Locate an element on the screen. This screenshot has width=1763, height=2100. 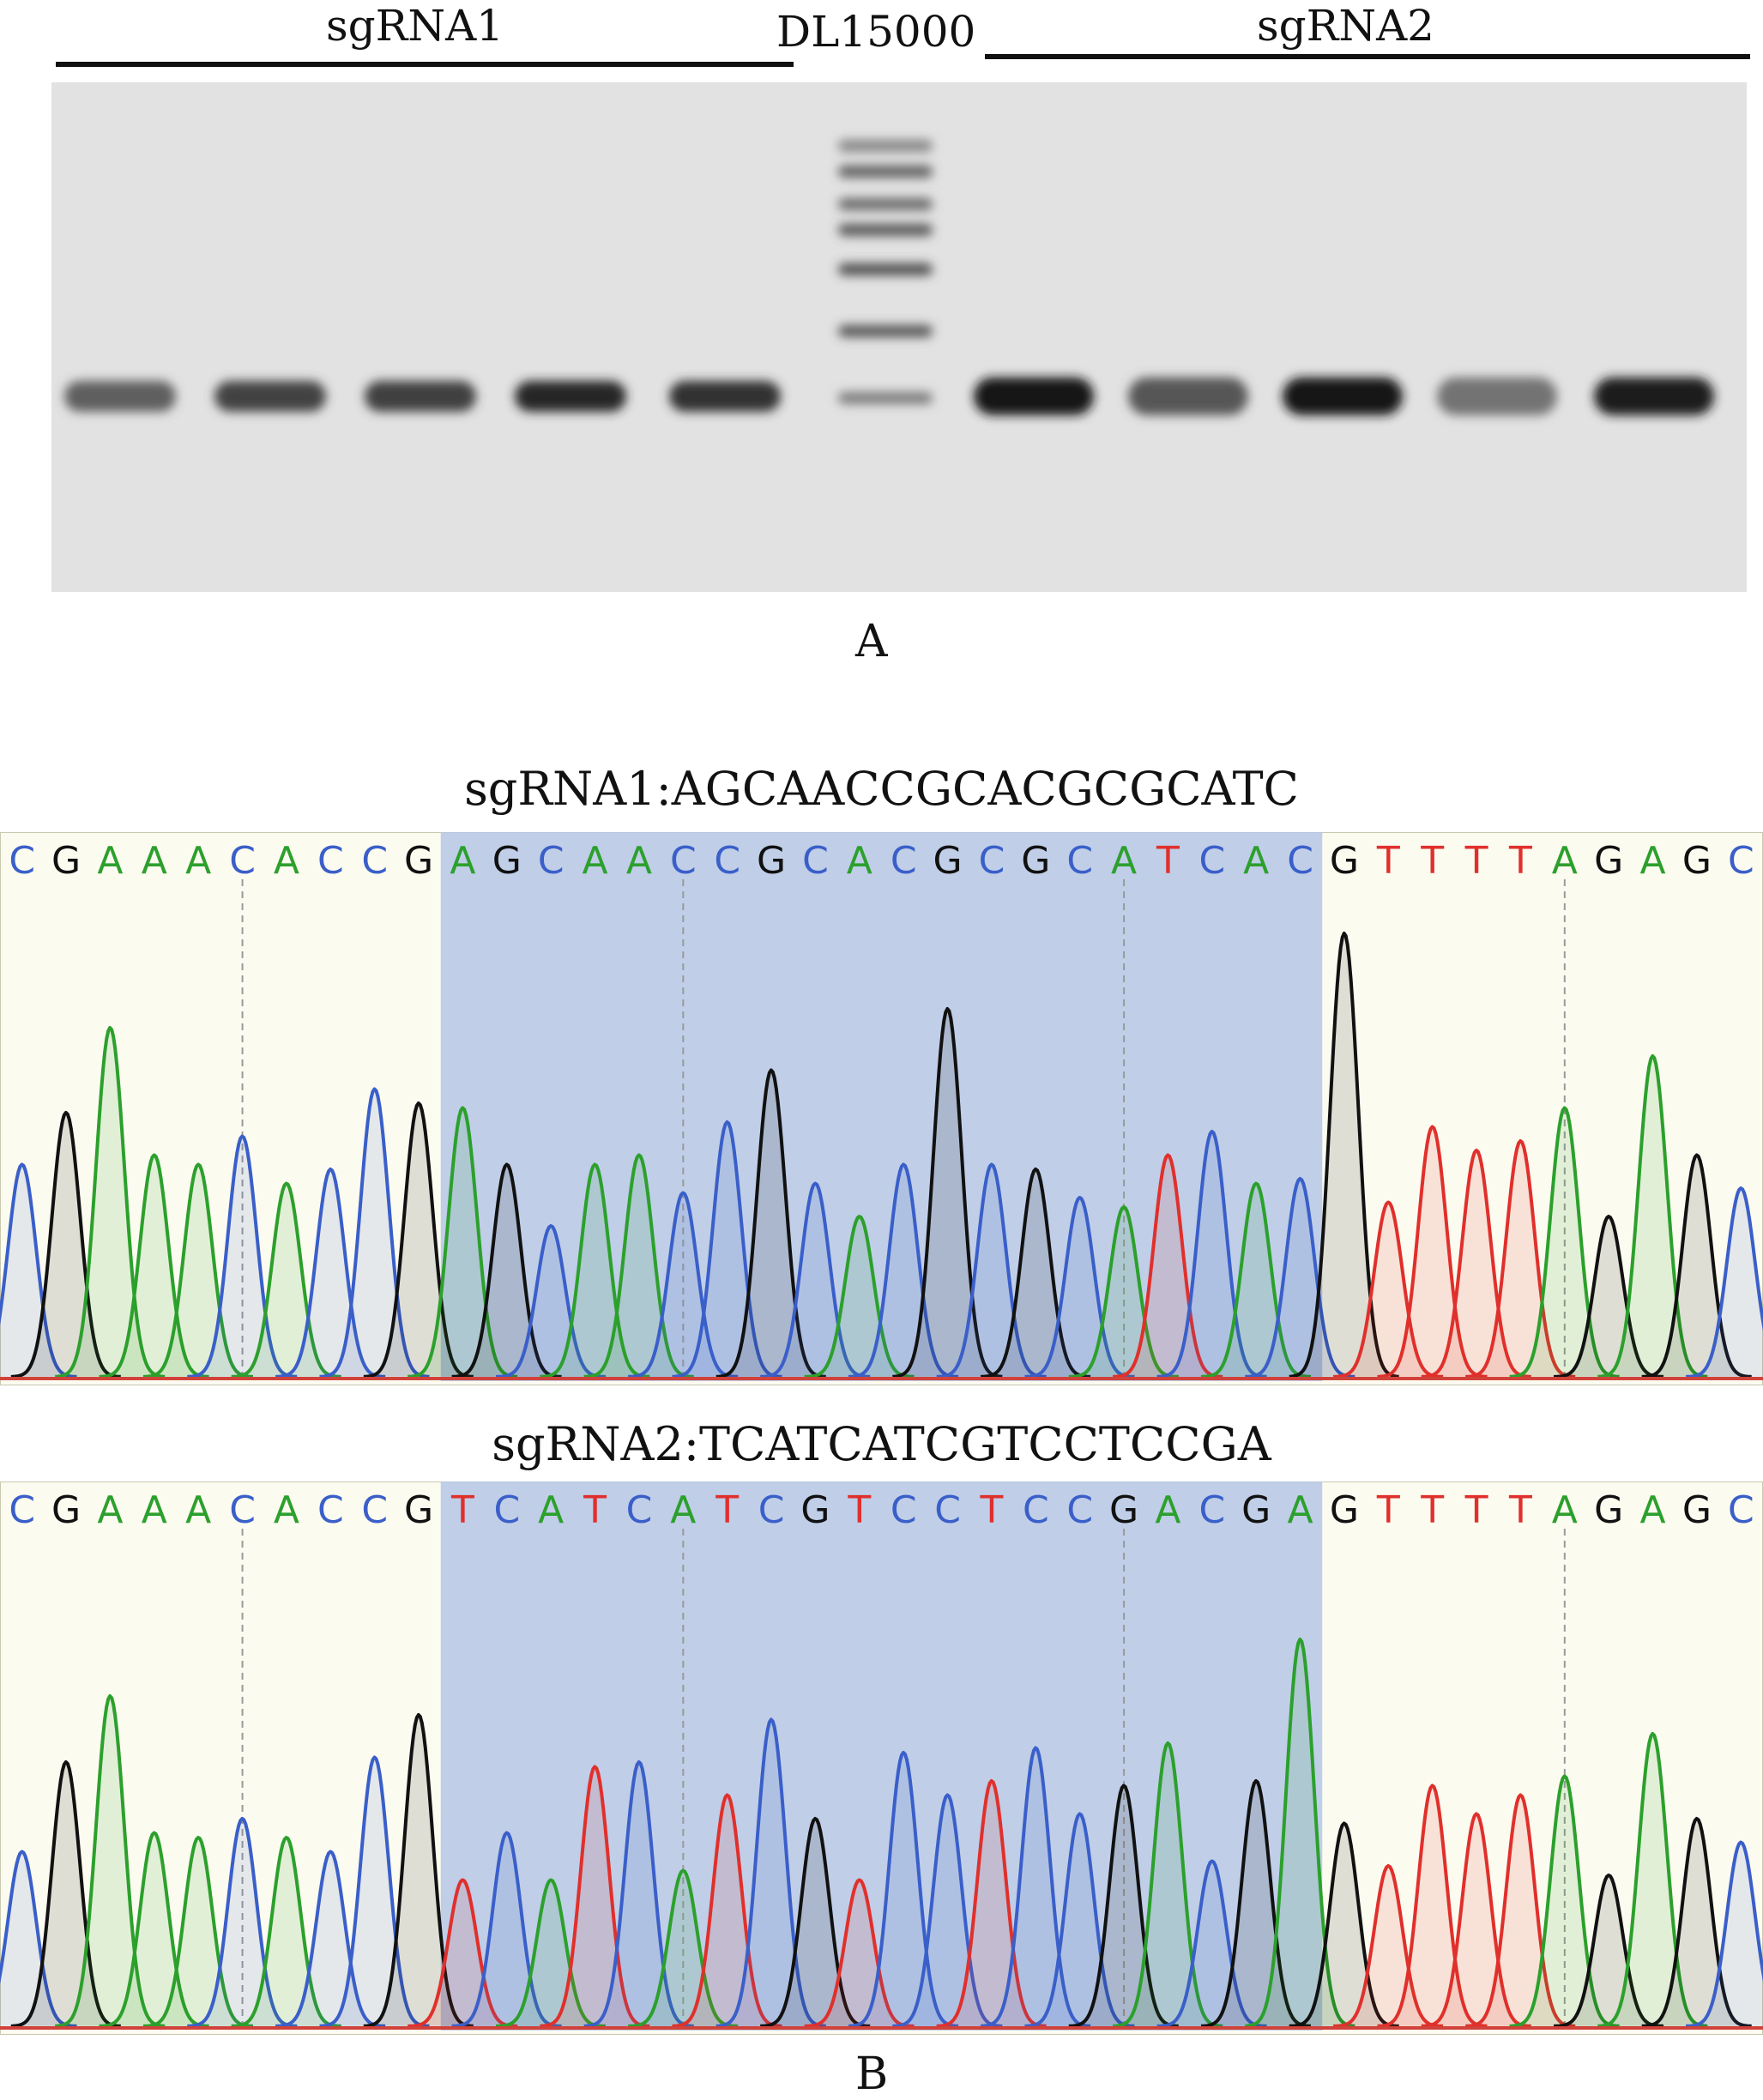
sgrna2-group-line is located at coordinates (1367, 56).